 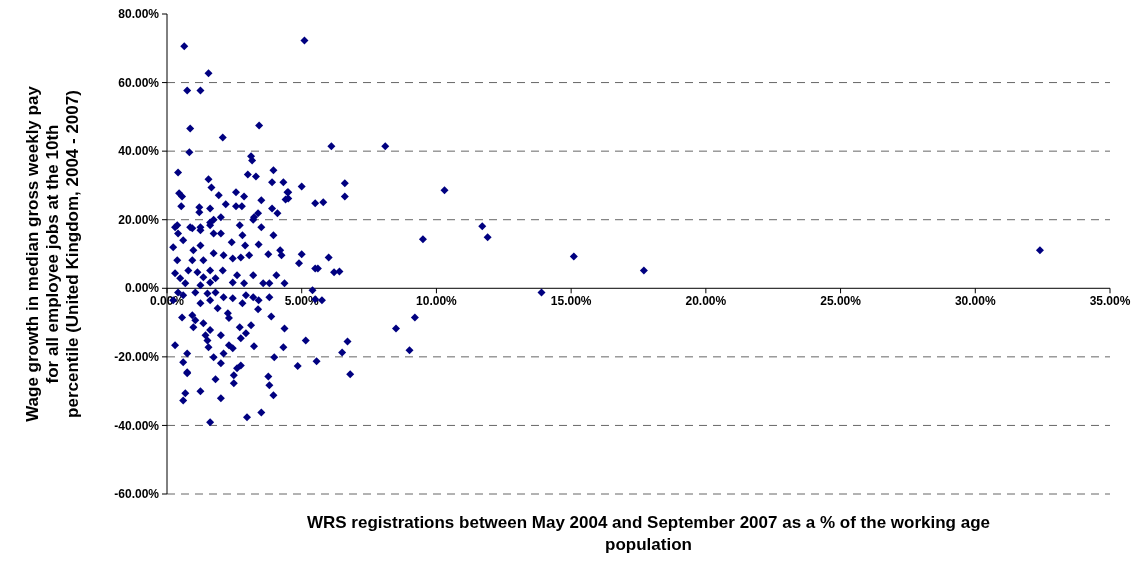 What do you see at coordinates (139, 151) in the screenshot?
I see `y-tick-label: 40.00%` at bounding box center [139, 151].